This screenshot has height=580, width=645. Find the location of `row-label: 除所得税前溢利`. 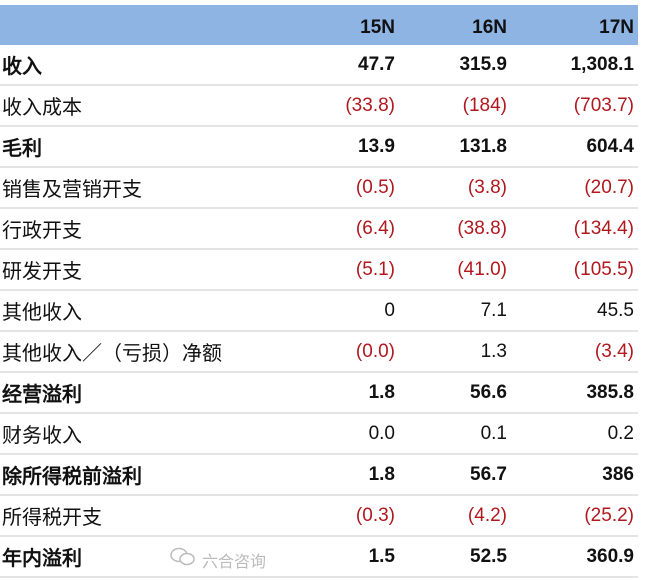

row-label: 除所得税前溢利 is located at coordinates (72, 477).